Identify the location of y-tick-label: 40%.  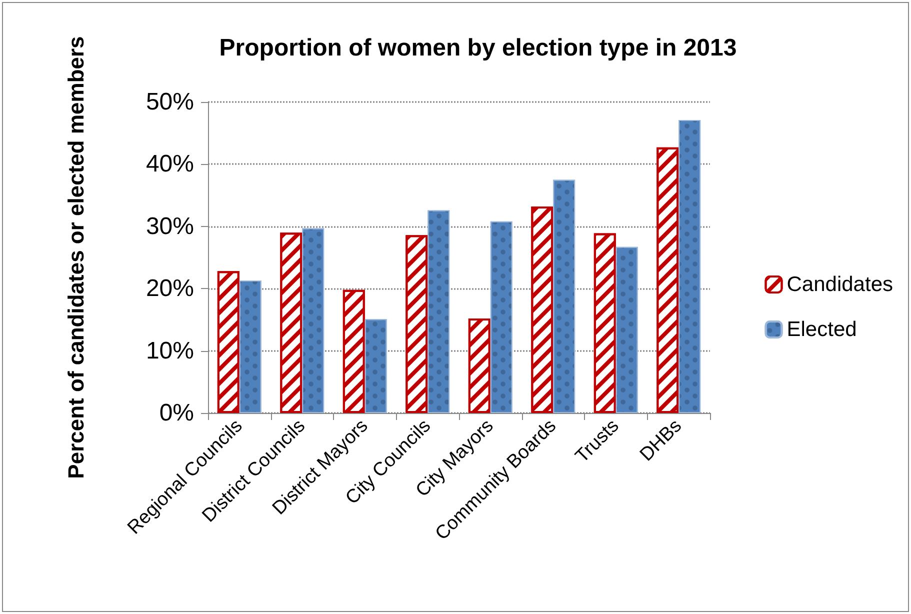
(170, 164).